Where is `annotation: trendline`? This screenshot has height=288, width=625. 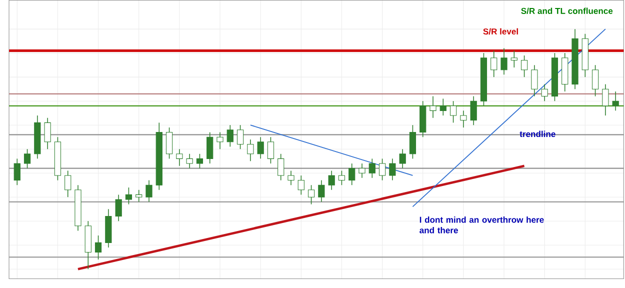 annotation: trendline is located at coordinates (538, 134).